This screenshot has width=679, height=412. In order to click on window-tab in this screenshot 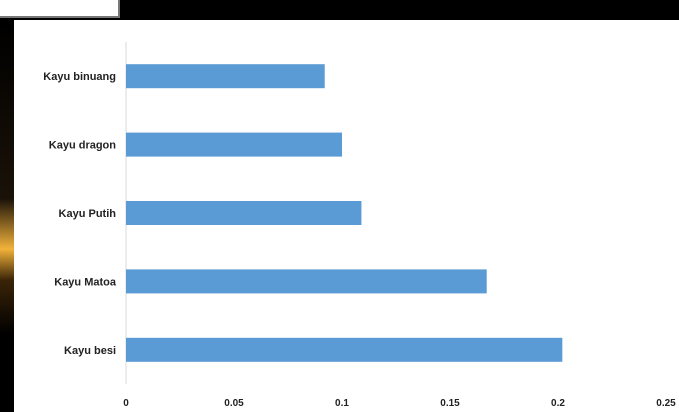, I will do `click(60, 9)`.